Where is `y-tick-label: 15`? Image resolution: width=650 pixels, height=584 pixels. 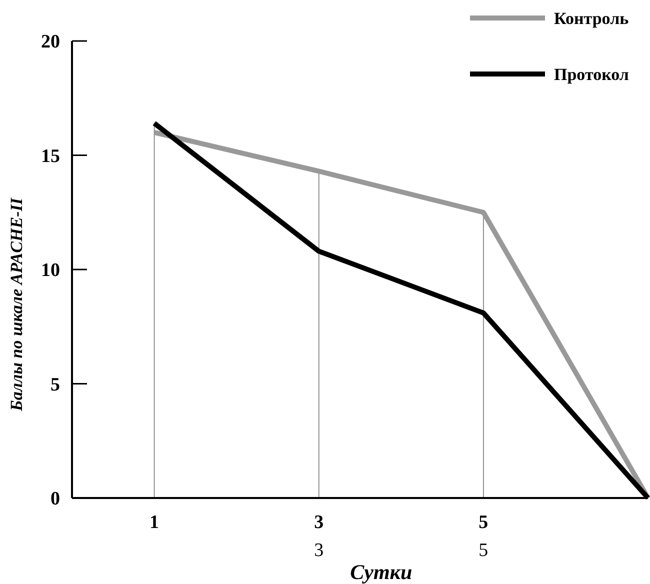 y-tick-label: 15 is located at coordinates (50, 156).